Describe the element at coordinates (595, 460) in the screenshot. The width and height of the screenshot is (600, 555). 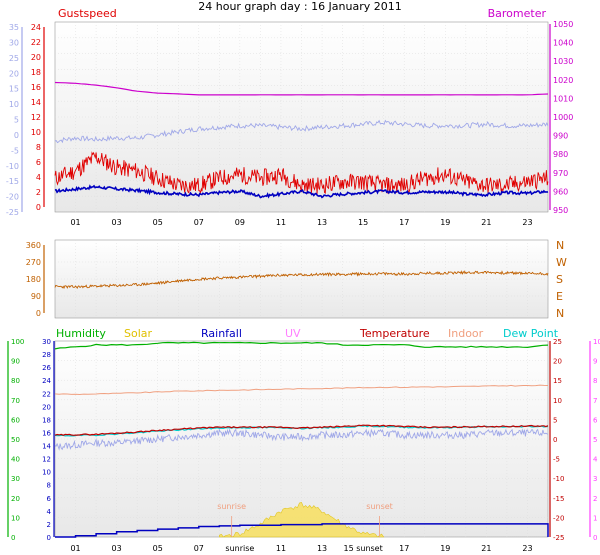
I see `uv-axis-tick-label: 4` at that location.